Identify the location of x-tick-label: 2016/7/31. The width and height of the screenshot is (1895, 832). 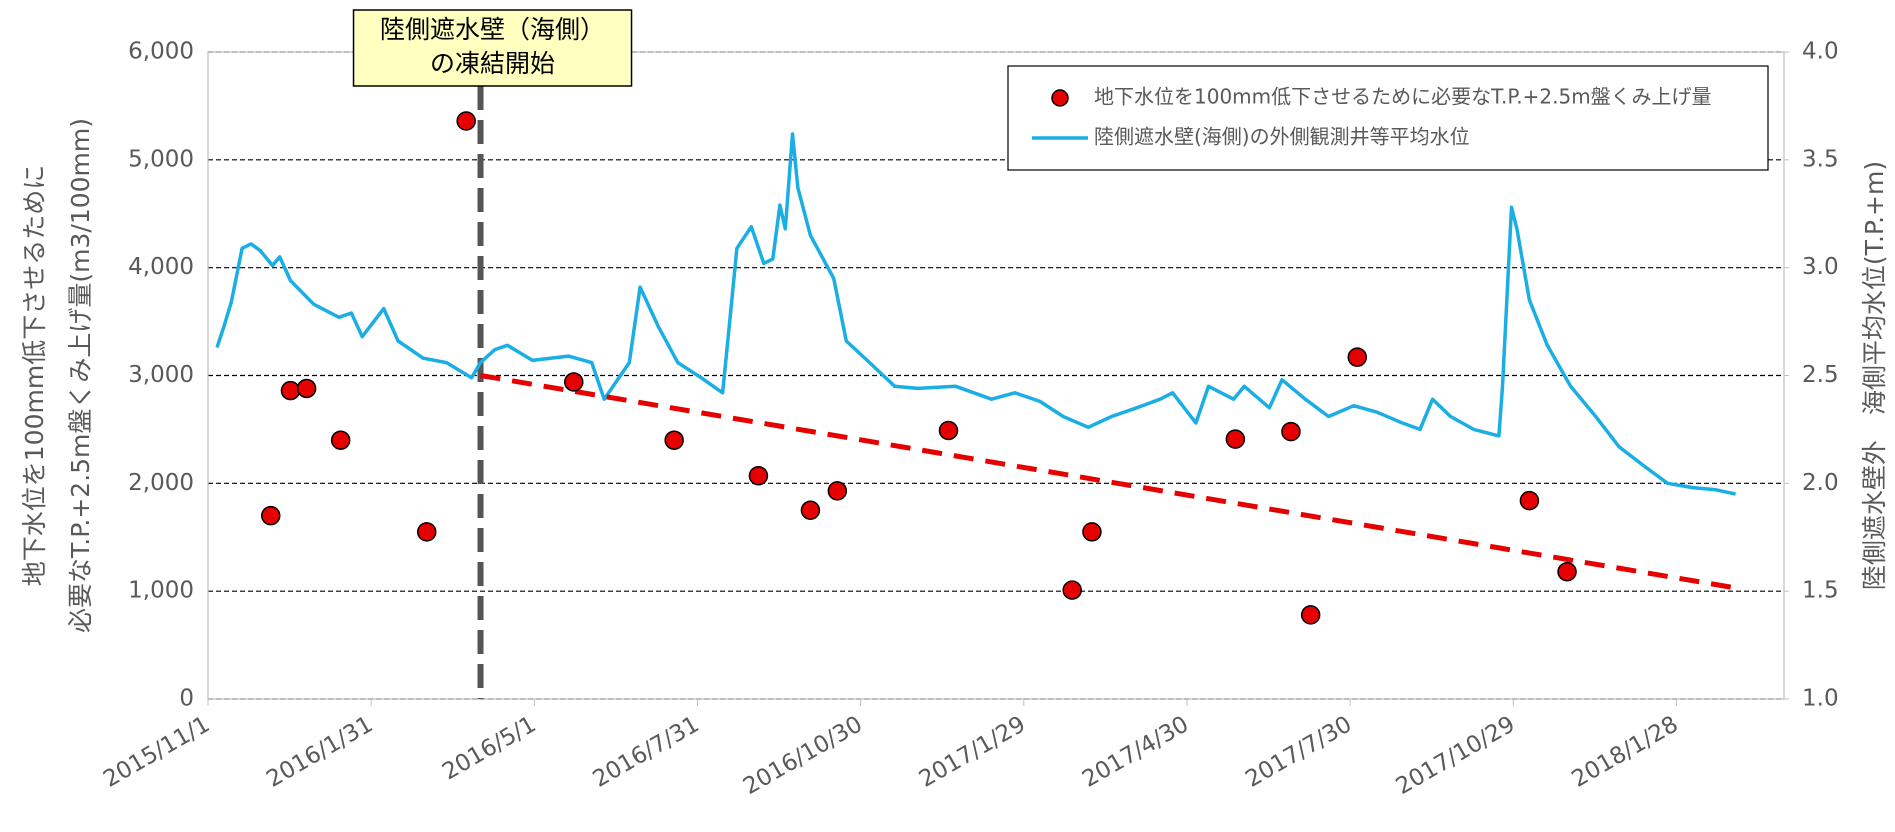
(646, 751).